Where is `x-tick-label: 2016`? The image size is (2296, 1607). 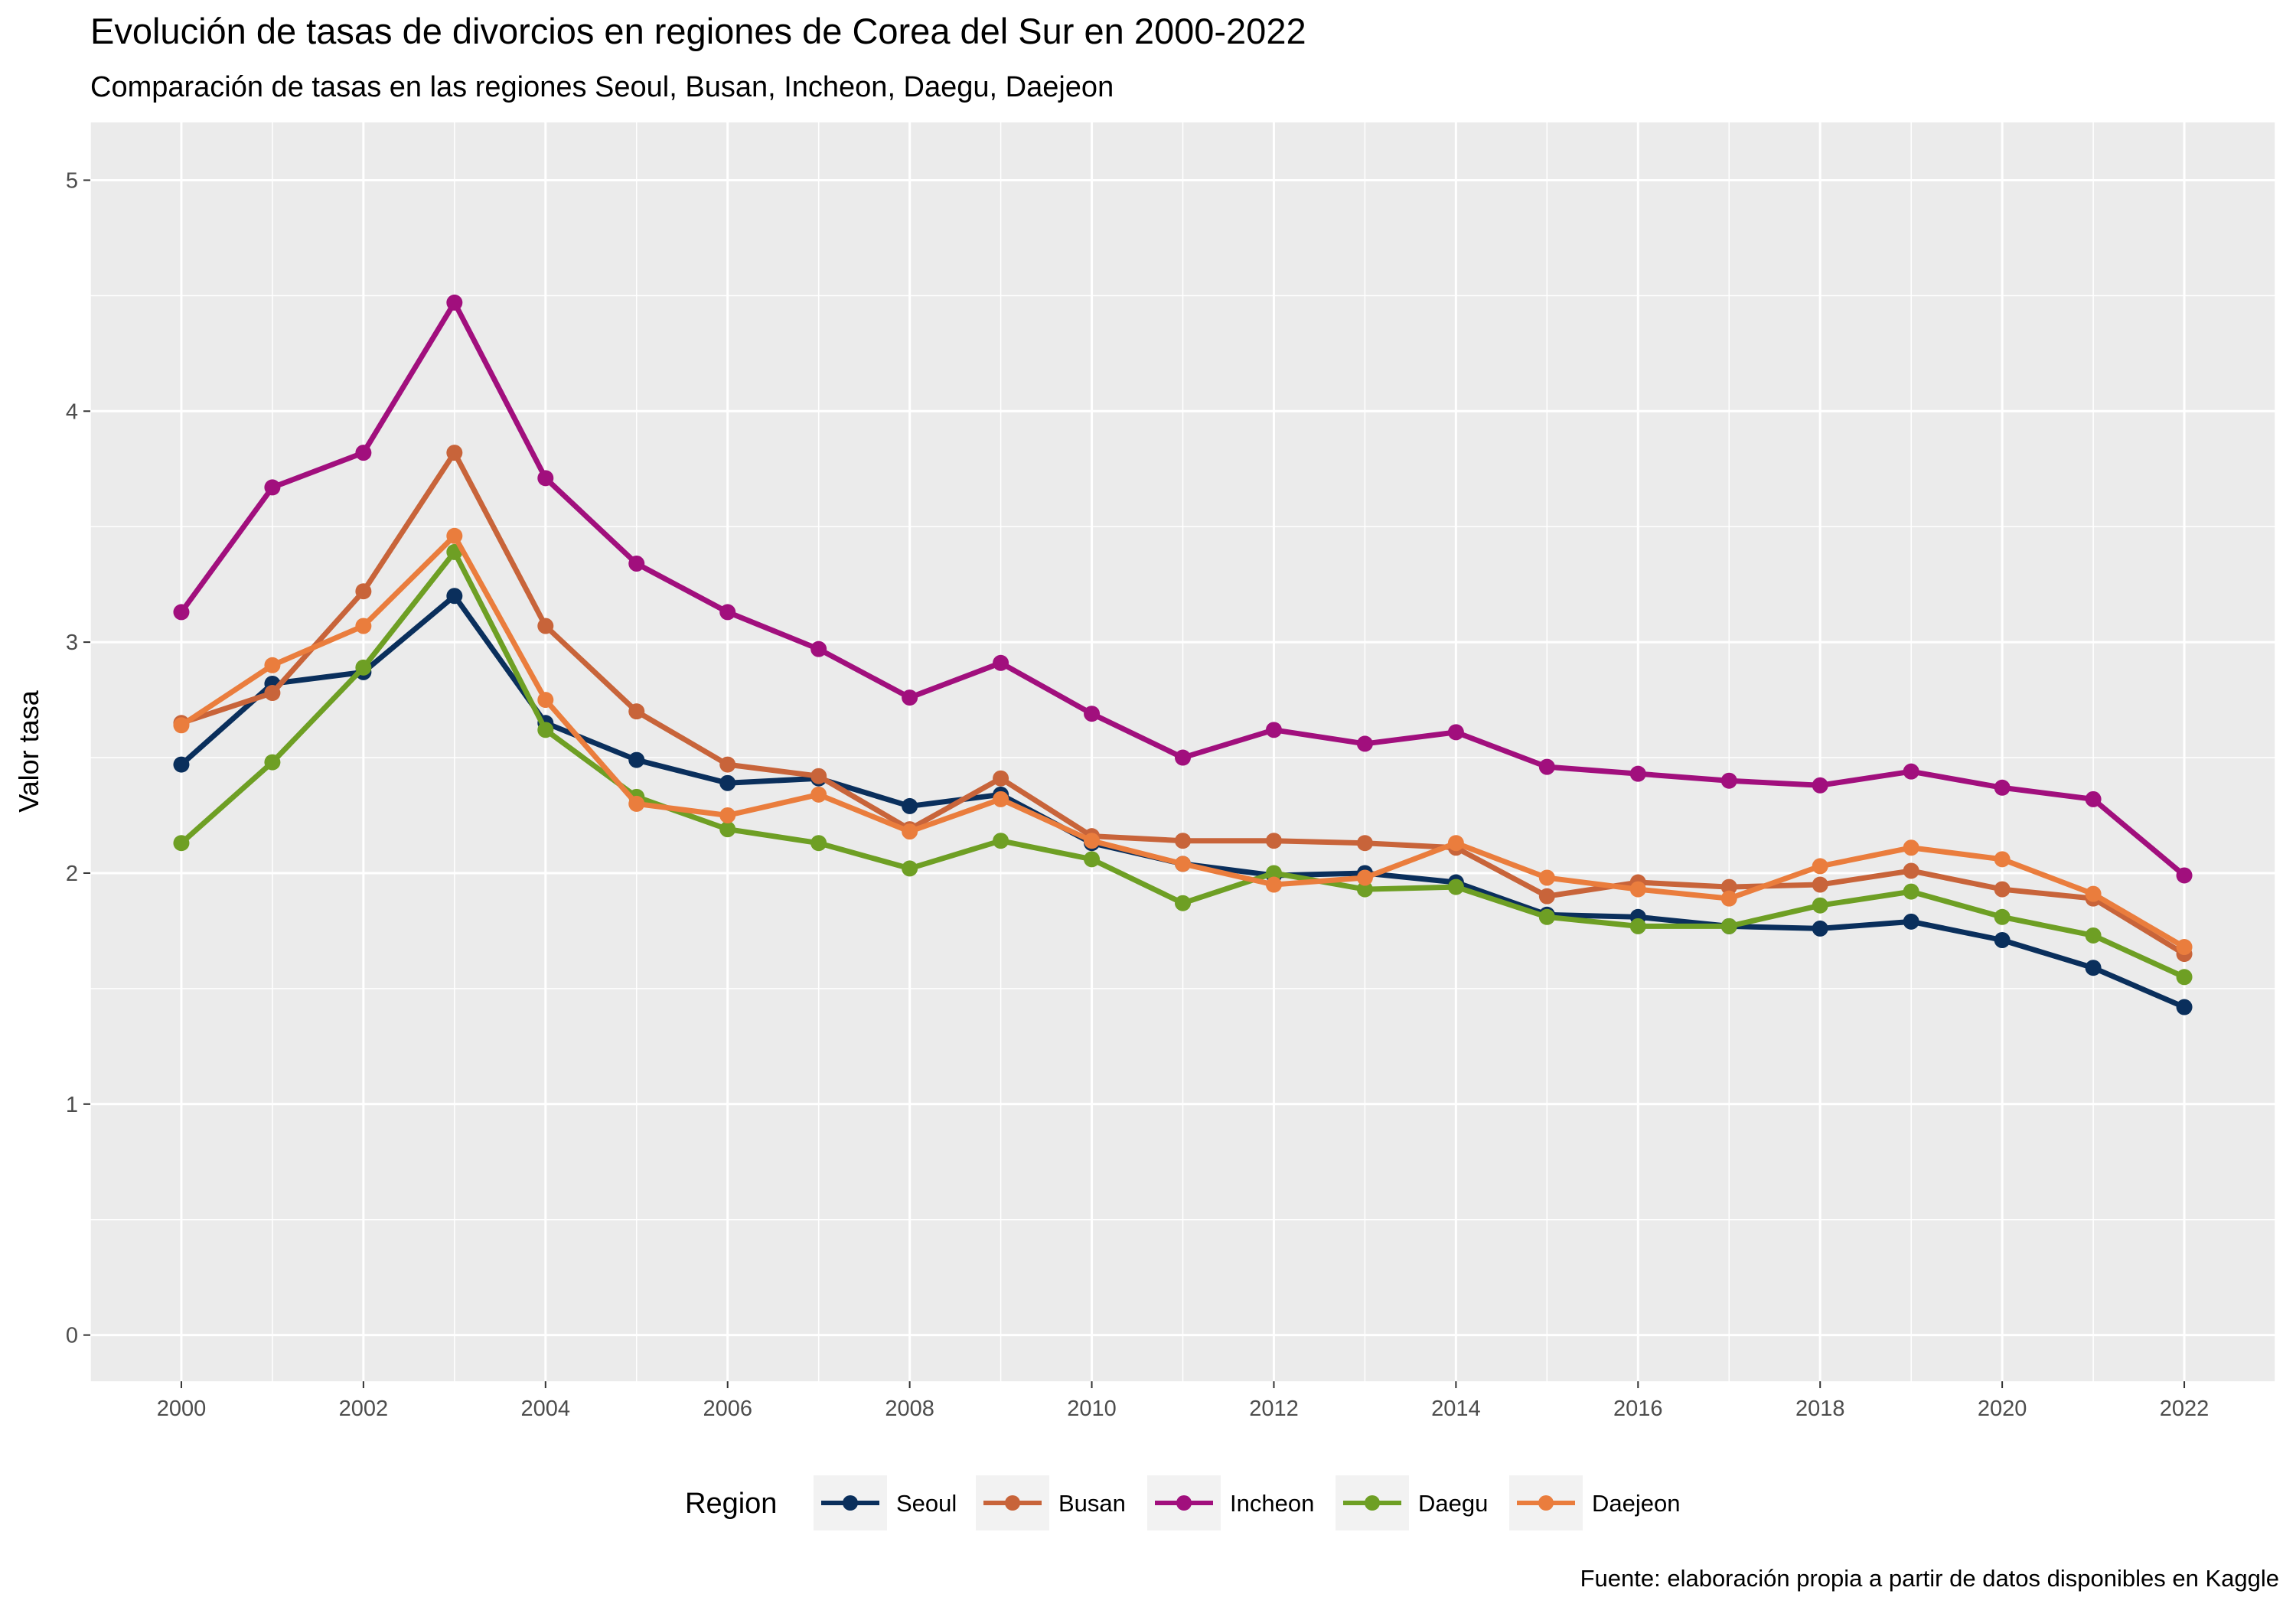 x-tick-label: 2016 is located at coordinates (1638, 1409).